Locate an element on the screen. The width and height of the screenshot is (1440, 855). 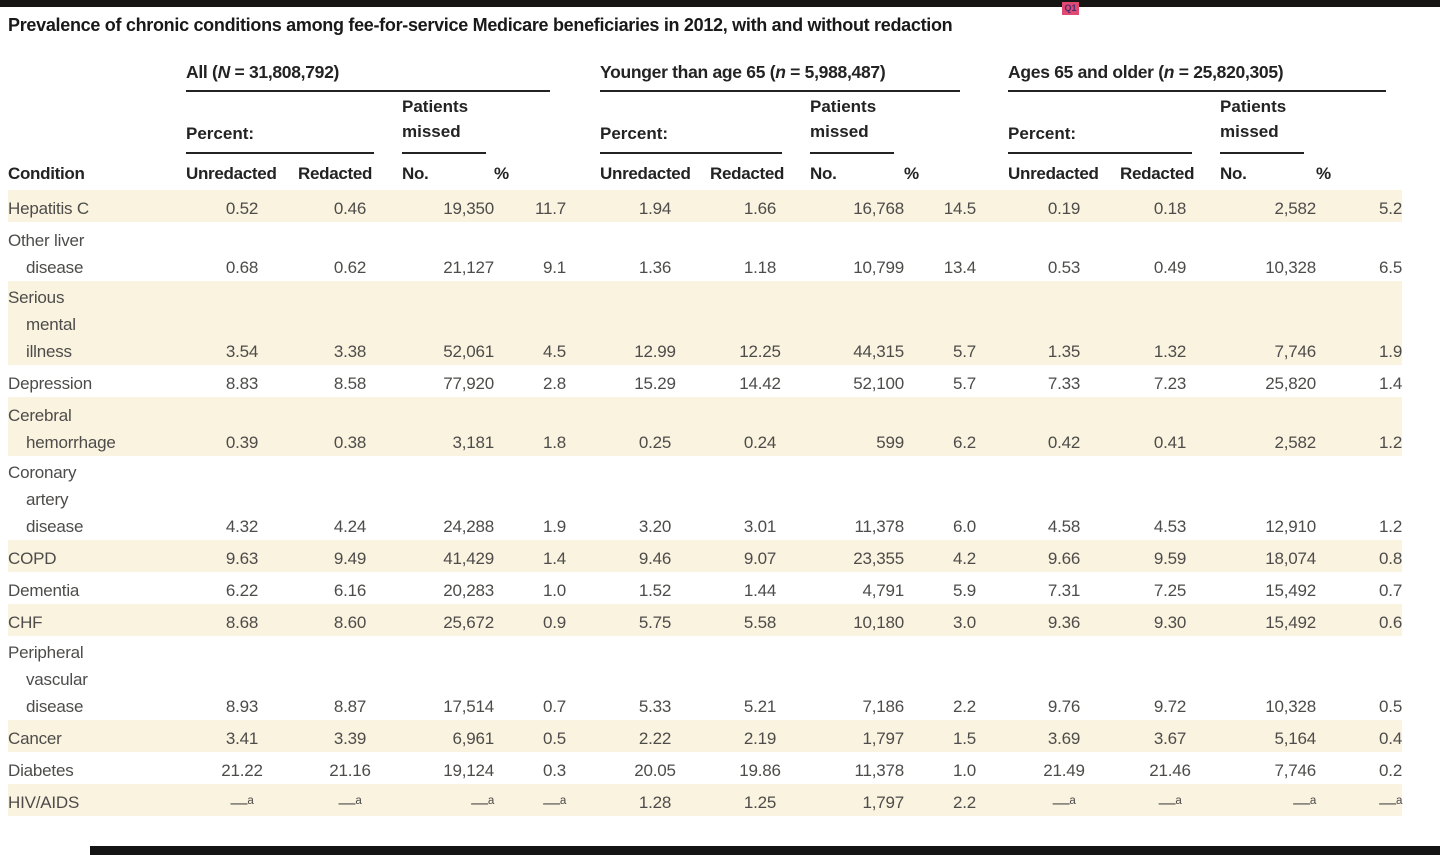
value-cell: 0.8 is located at coordinates (1391, 558).